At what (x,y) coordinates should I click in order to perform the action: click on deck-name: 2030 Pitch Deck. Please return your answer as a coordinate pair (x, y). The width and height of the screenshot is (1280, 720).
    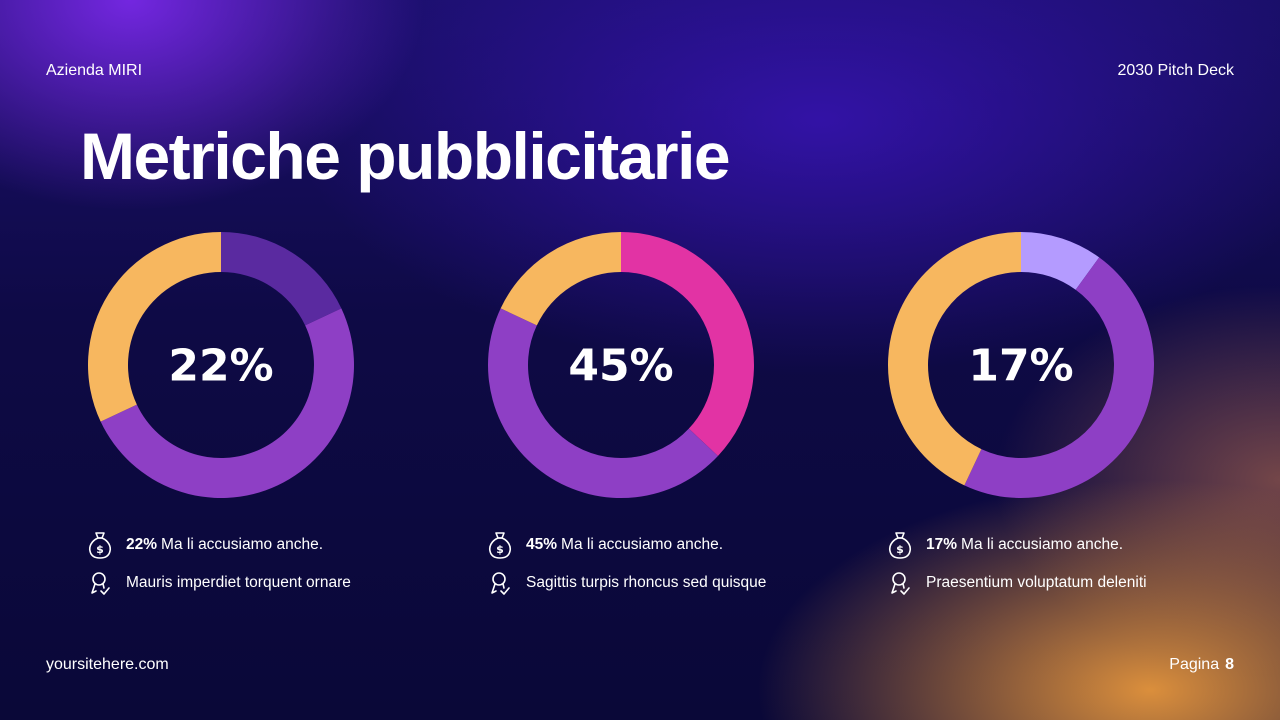
    Looking at the image, I should click on (1175, 70).